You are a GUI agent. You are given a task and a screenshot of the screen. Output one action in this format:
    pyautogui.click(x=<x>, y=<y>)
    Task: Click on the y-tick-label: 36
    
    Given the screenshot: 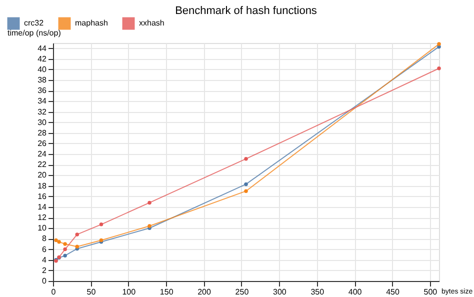 What is the action you would take?
    pyautogui.click(x=43, y=91)
    